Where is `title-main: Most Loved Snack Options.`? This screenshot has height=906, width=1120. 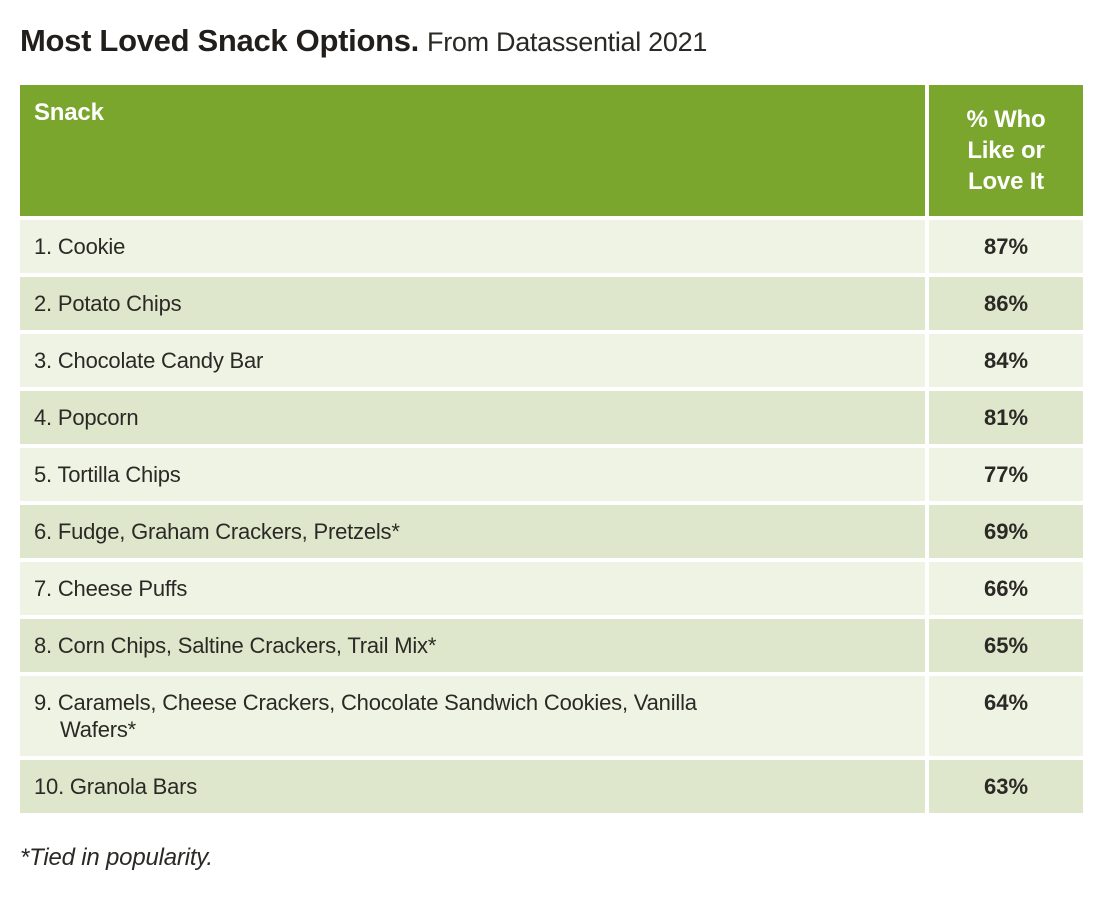
title-main: Most Loved Snack Options. is located at coordinates (219, 40).